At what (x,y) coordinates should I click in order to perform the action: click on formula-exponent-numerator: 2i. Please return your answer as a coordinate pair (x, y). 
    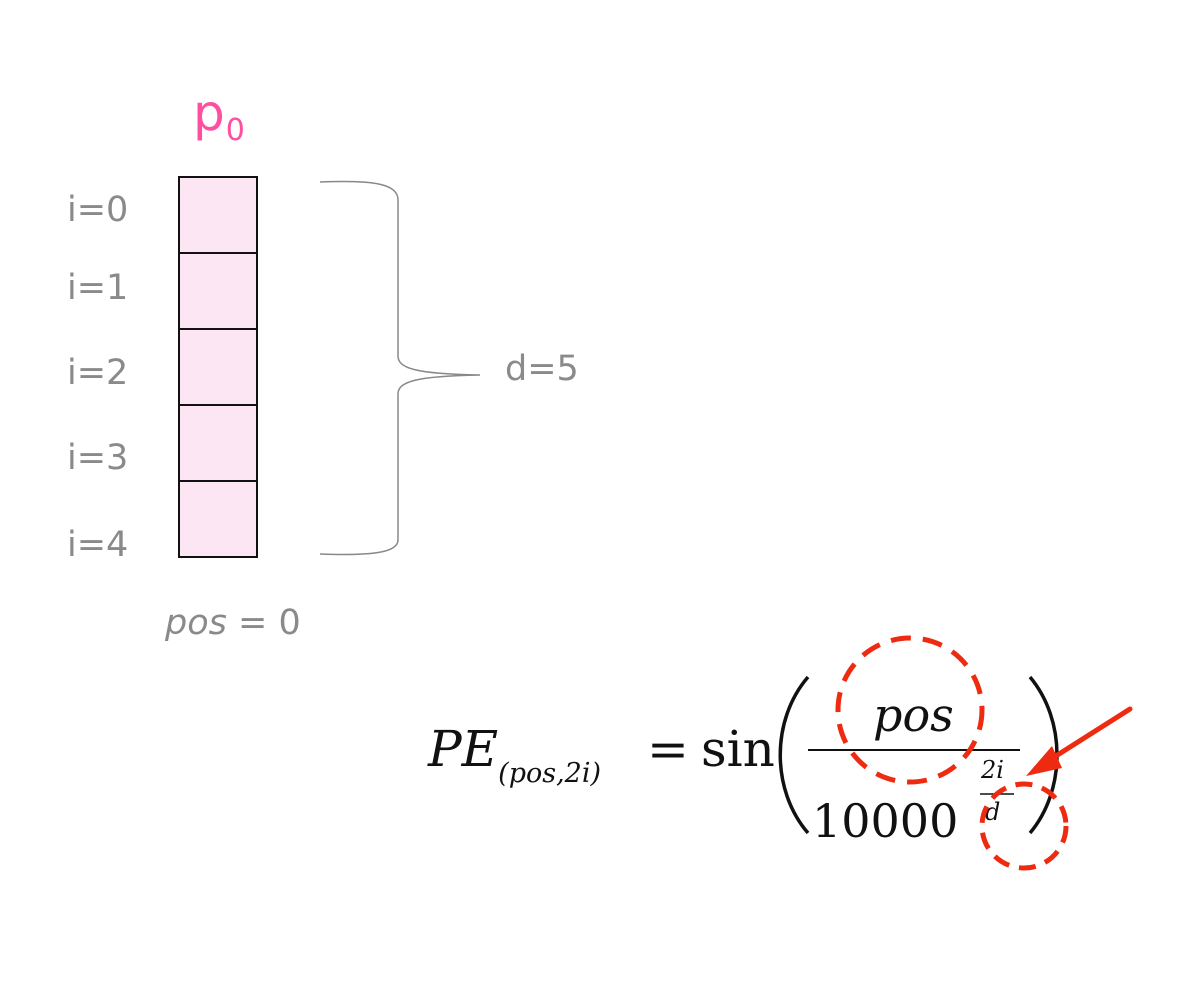
    Looking at the image, I should click on (992, 770).